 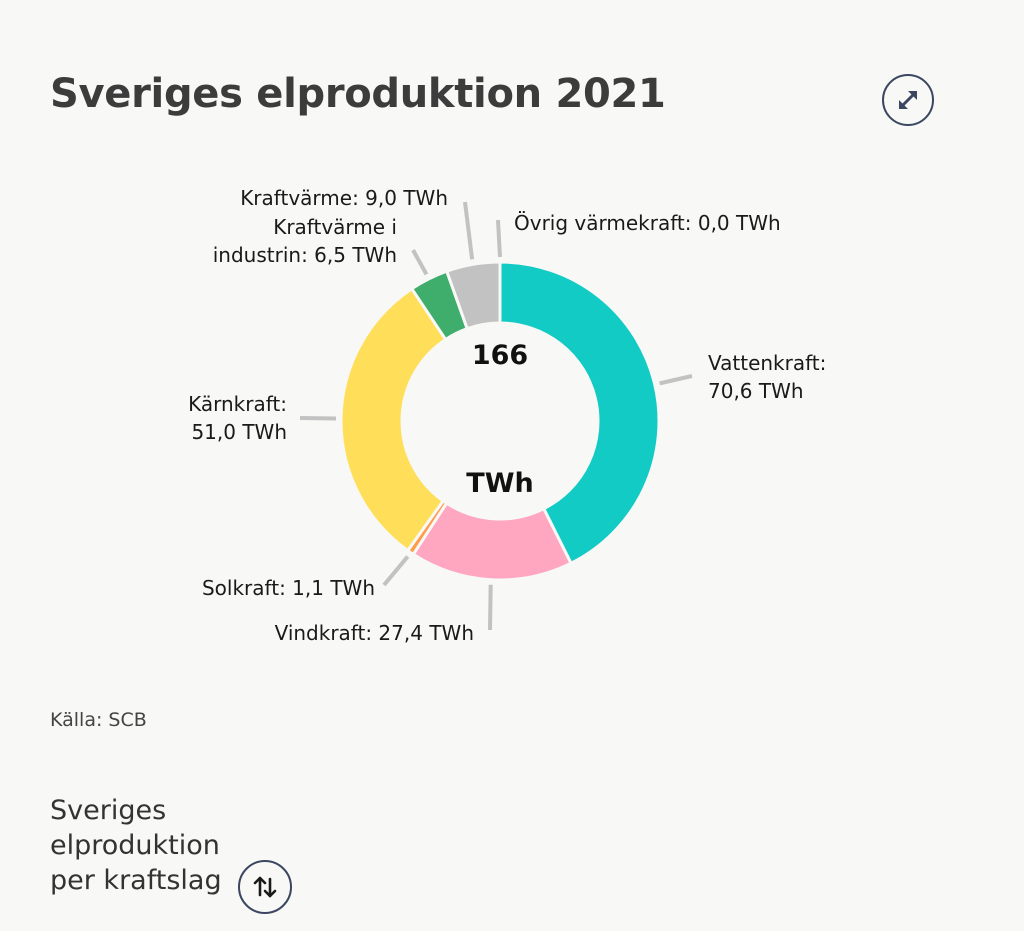 What do you see at coordinates (358, 94) in the screenshot?
I see `chart-title: Sveriges elproduktion 2021` at bounding box center [358, 94].